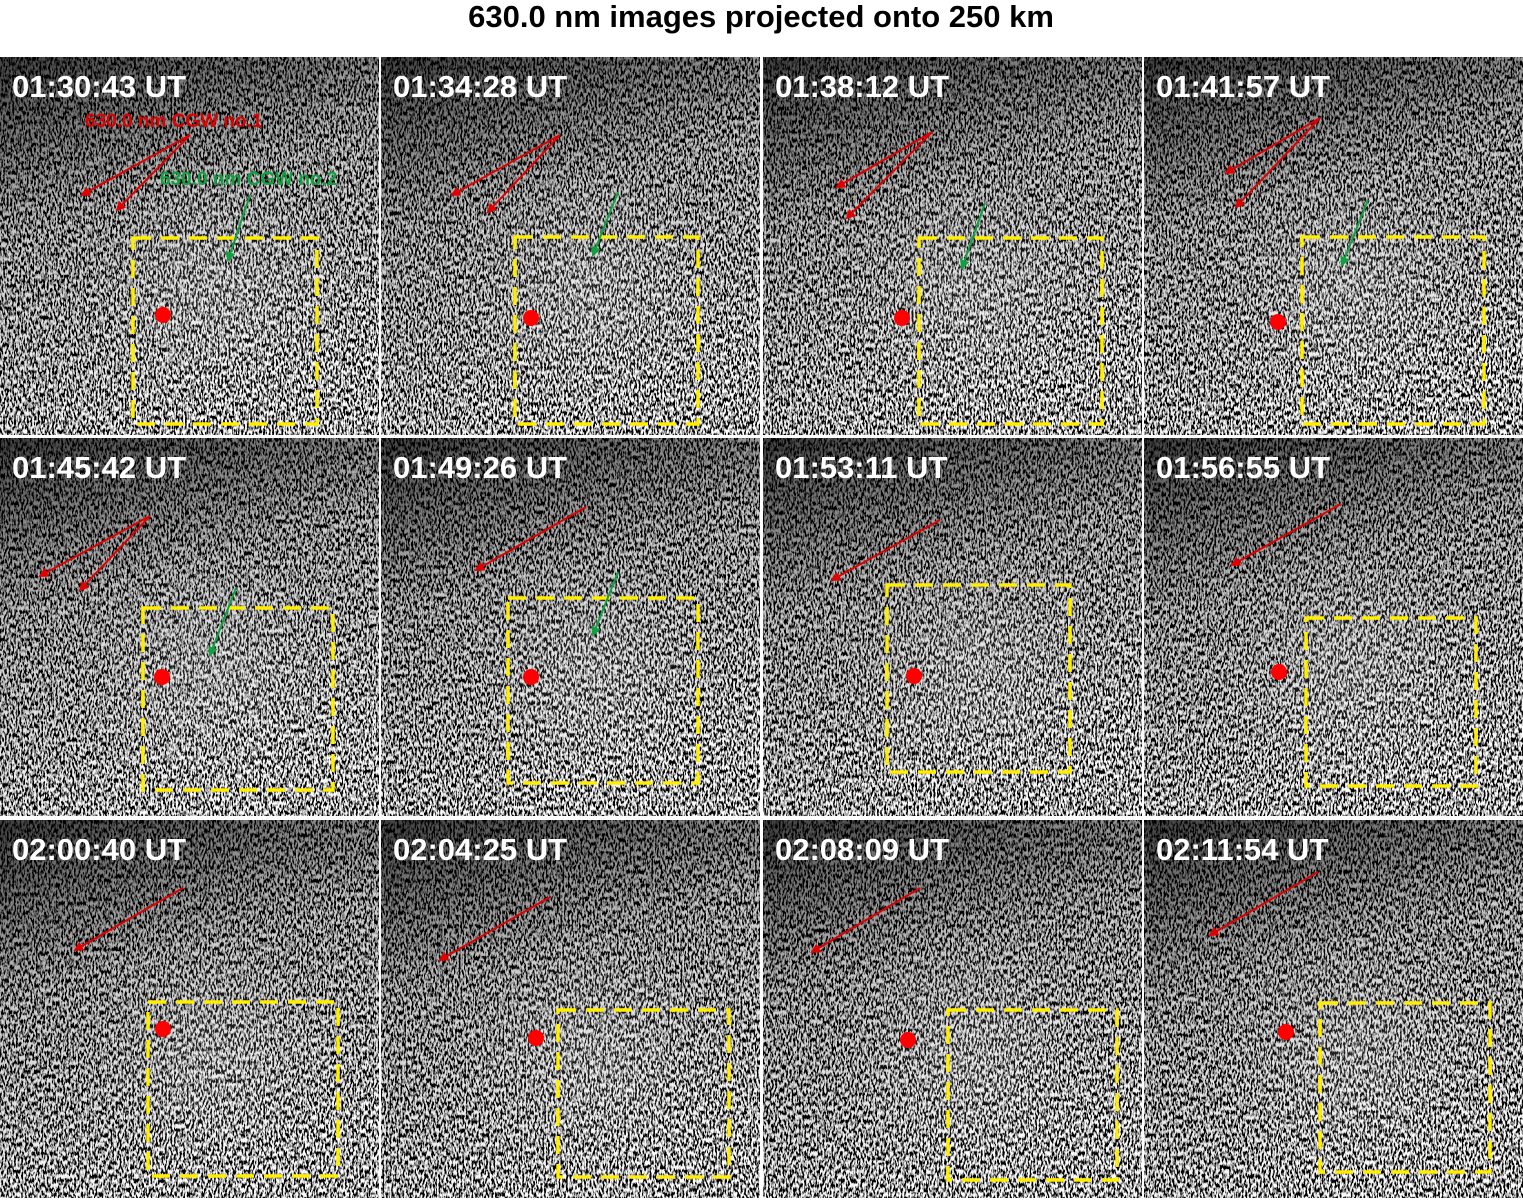  I want to click on image-panel: 01:53:11 UT, so click(952, 627).